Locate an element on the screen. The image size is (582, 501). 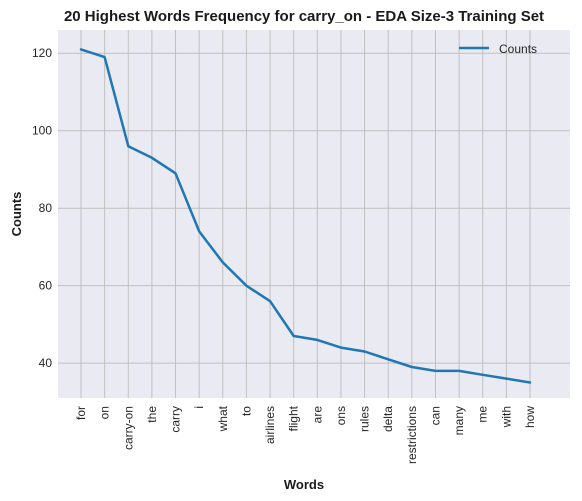
x-tick-label: rules is located at coordinates (365, 419).